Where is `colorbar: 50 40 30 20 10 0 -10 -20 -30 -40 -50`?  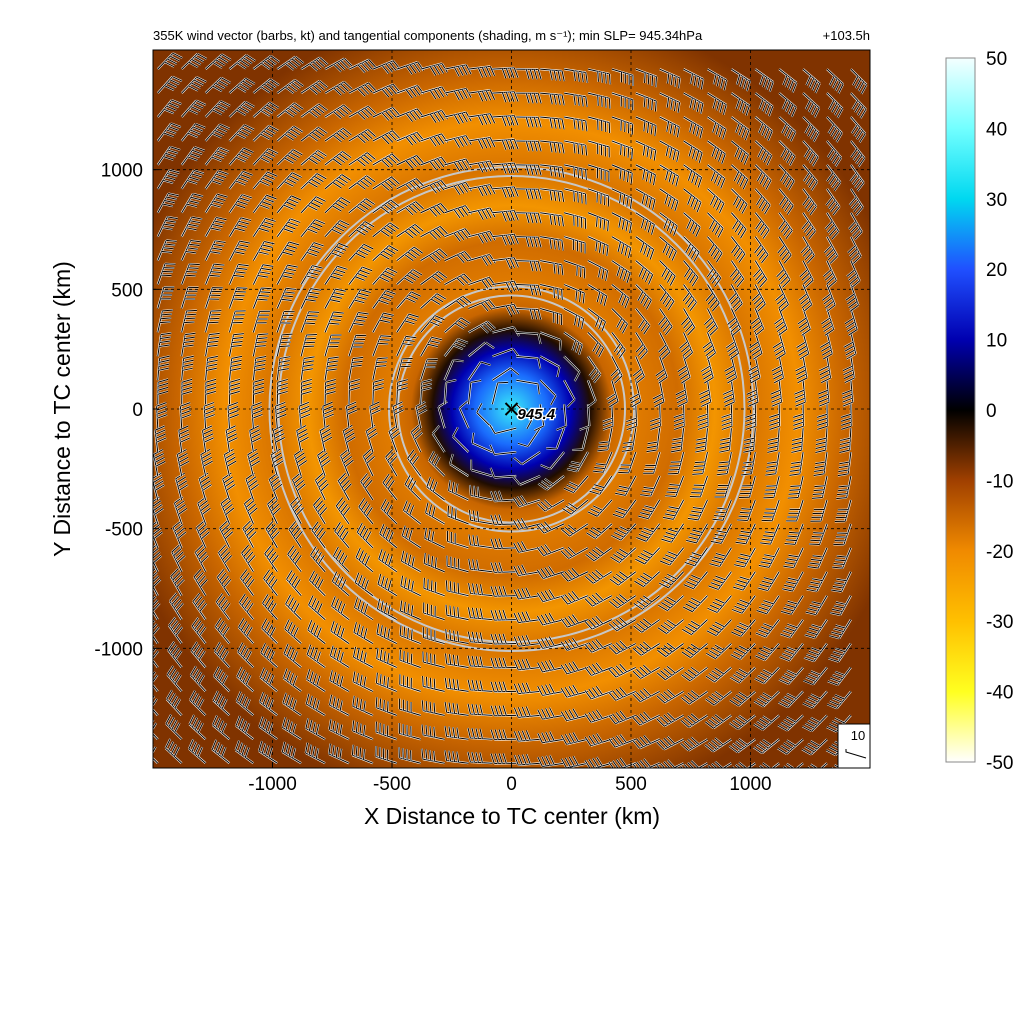 colorbar: 50 40 30 20 10 0 -10 -20 -30 -40 -50 is located at coordinates (979, 411).